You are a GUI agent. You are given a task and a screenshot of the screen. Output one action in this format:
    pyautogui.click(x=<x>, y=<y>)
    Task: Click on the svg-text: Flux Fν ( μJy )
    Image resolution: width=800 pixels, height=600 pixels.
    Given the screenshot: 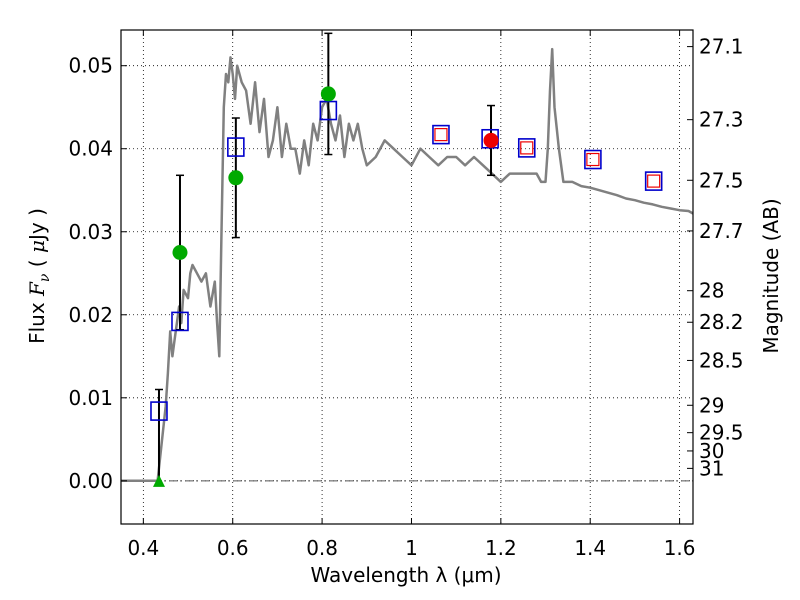 What is the action you would take?
    pyautogui.click(x=39, y=276)
    